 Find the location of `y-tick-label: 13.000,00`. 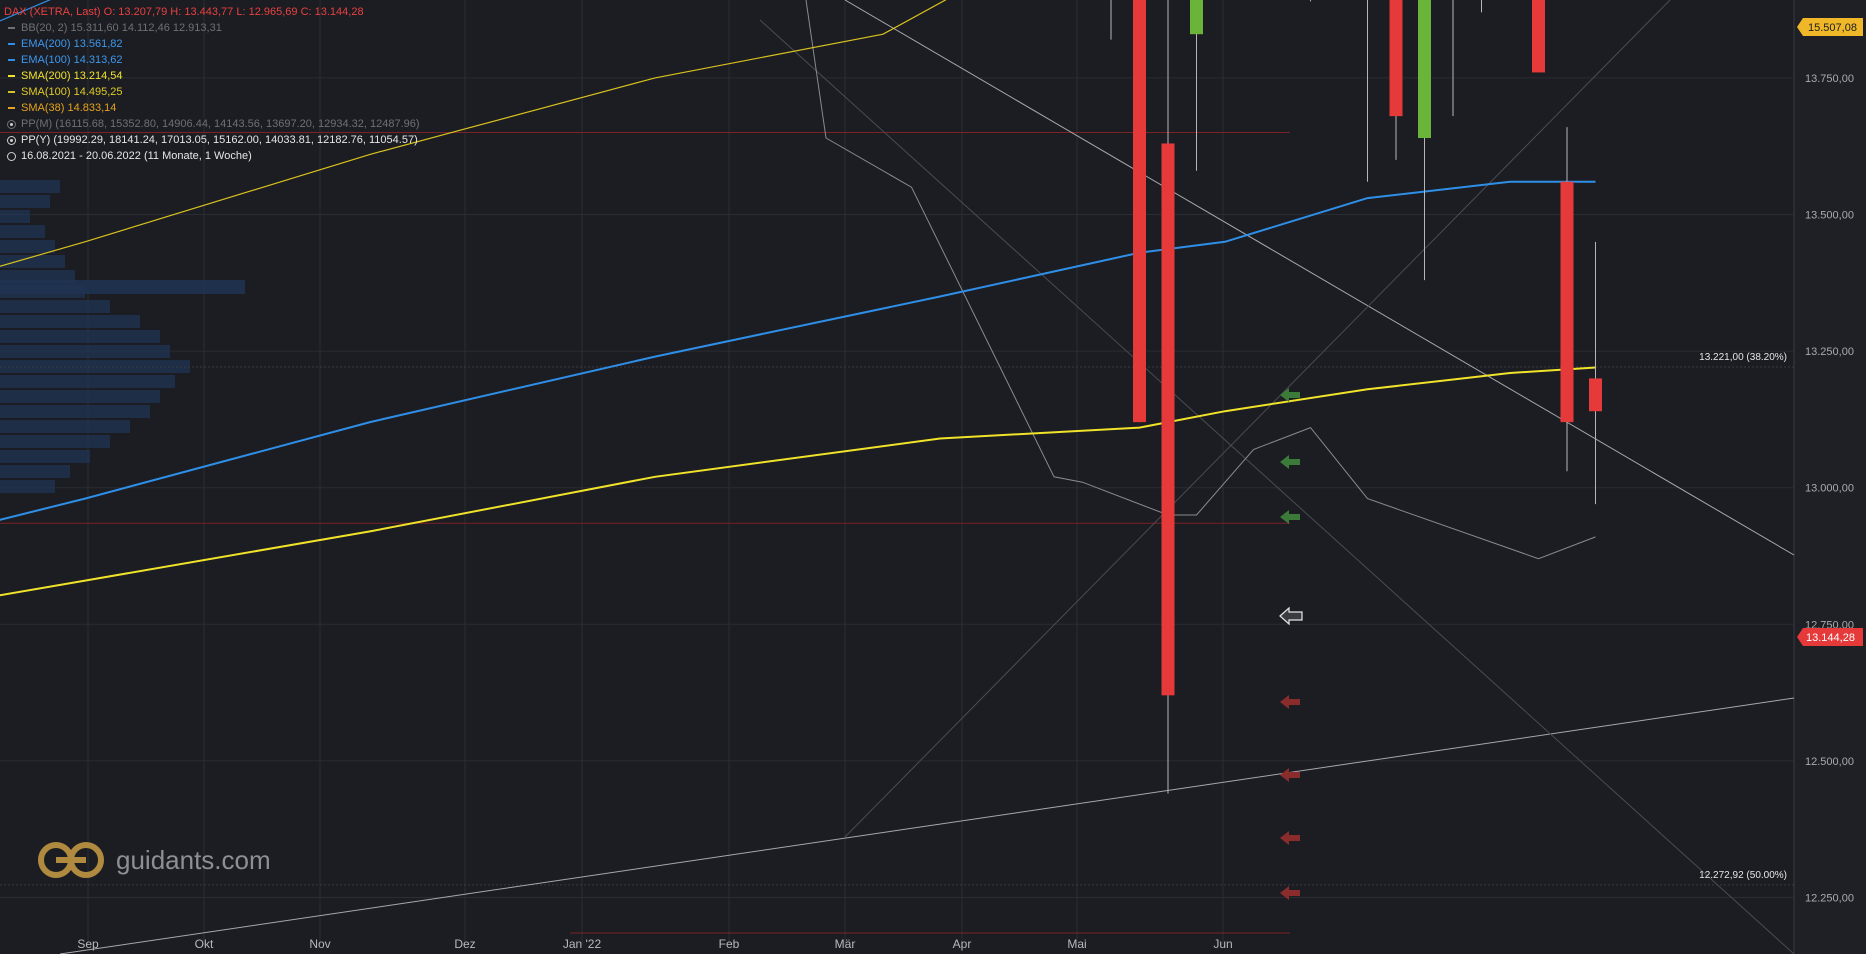

y-tick-label: 13.000,00 is located at coordinates (1829, 489).